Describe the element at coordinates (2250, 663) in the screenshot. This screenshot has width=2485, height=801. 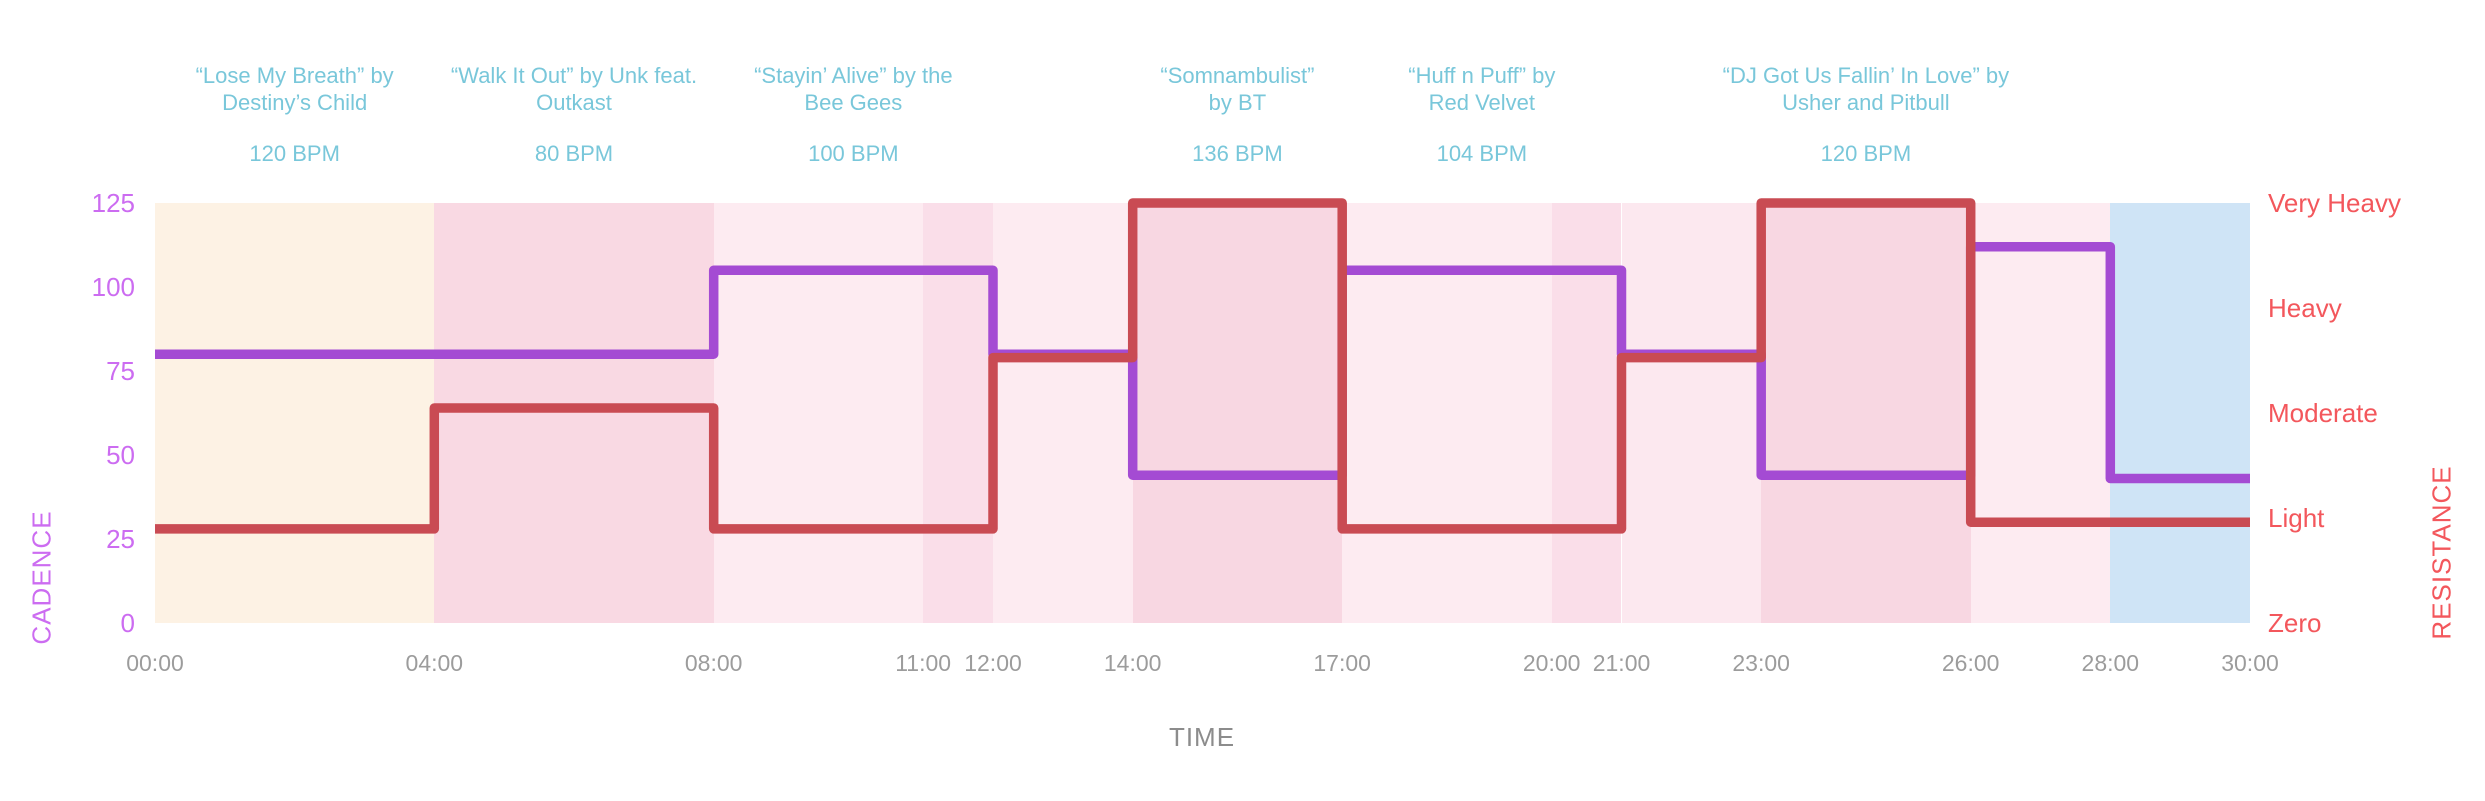
I see `x-tick-label: 30:00` at that location.